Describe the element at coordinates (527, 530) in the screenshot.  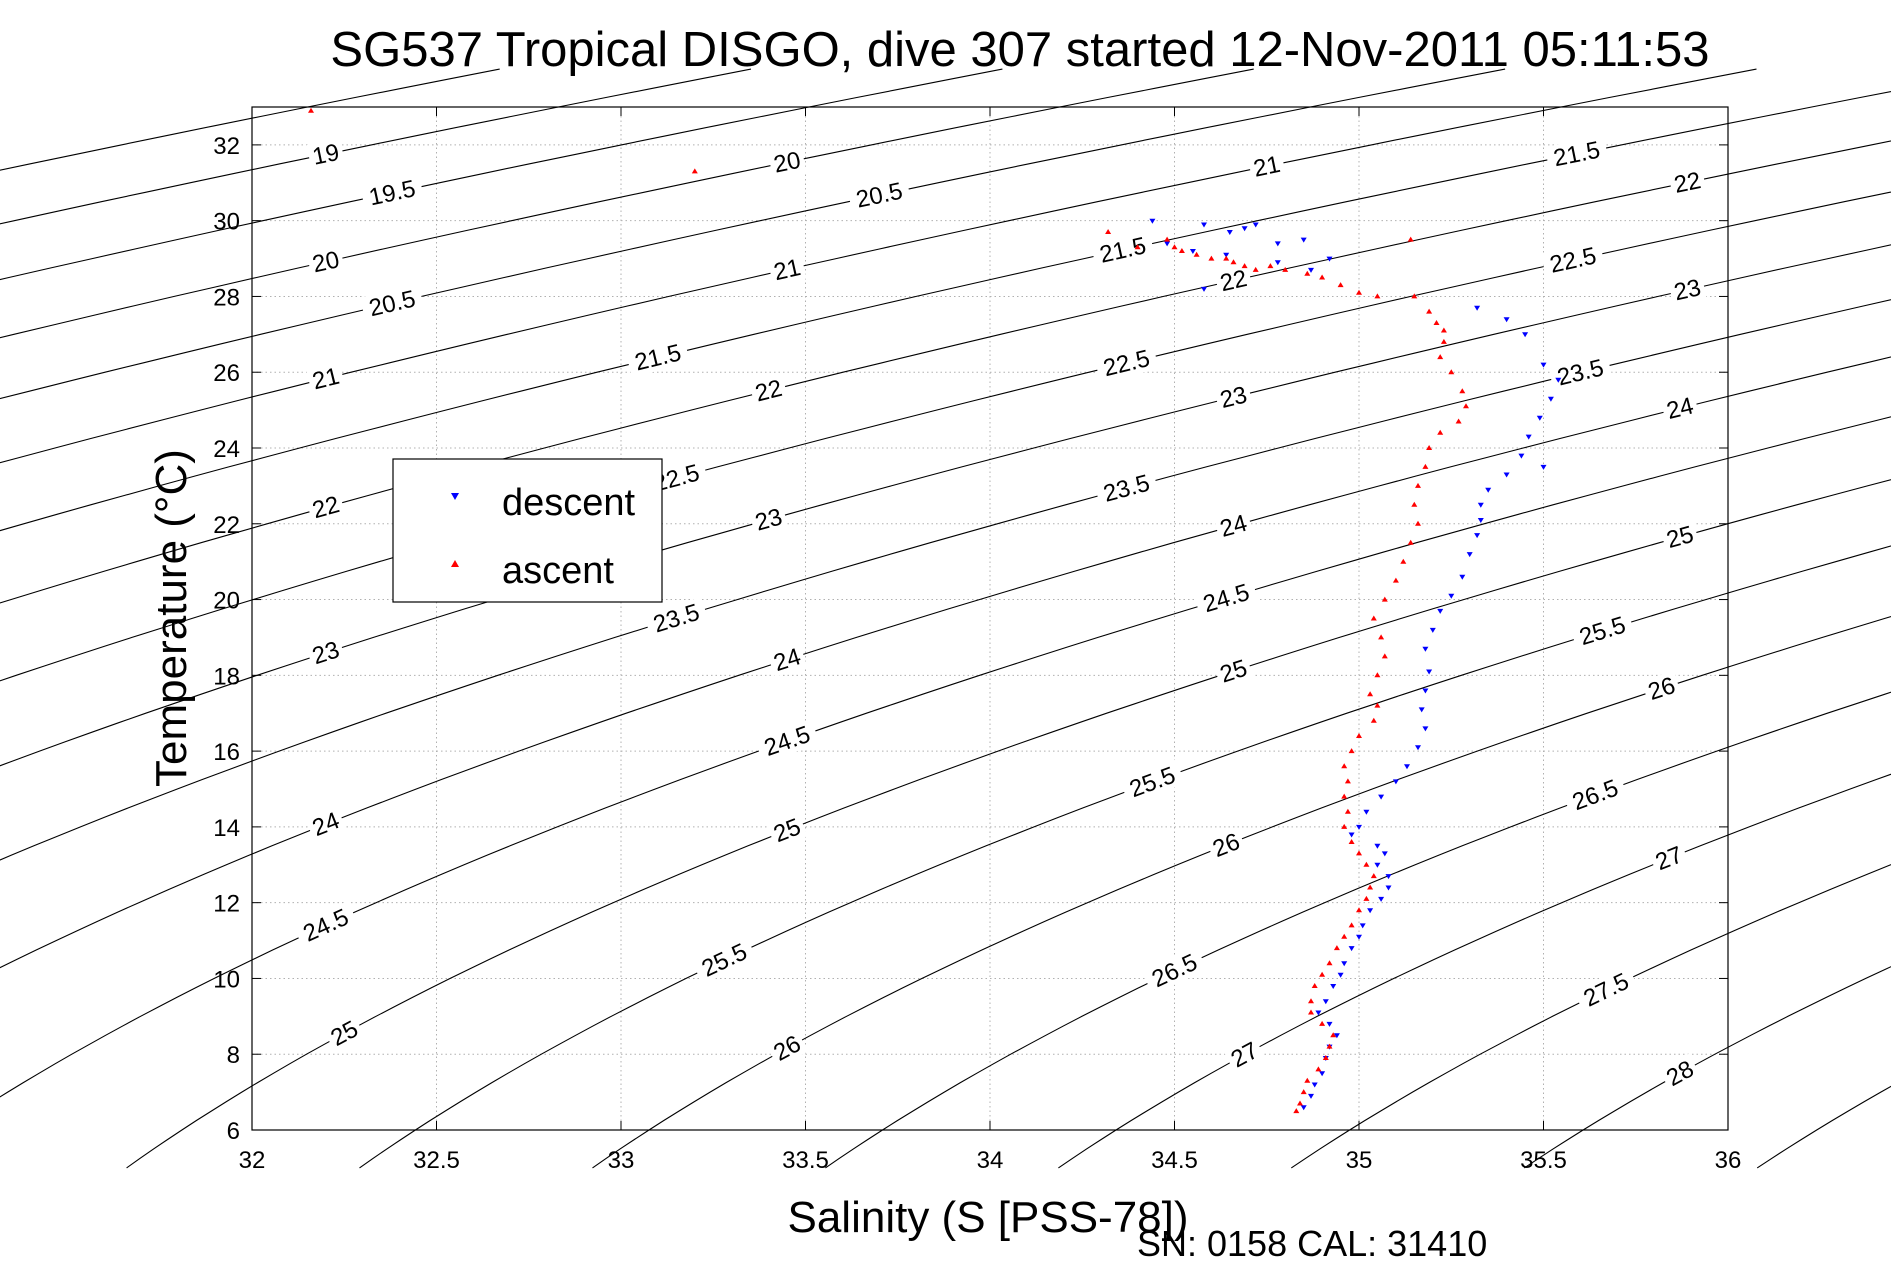
I see `legend: descent ascent` at that location.